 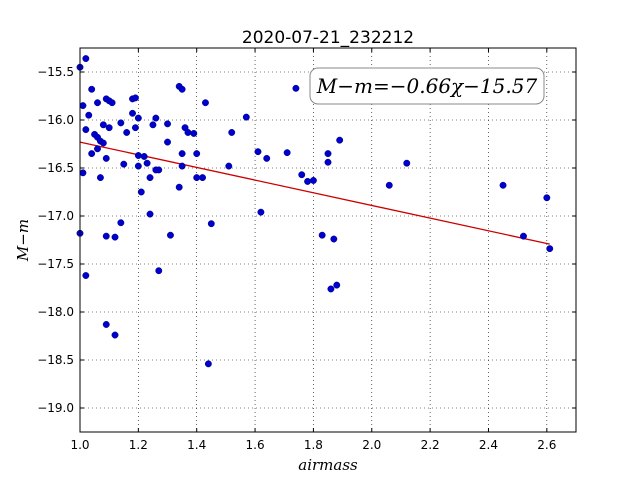 I want to click on y-tick-label: −17.0, so click(x=55, y=216).